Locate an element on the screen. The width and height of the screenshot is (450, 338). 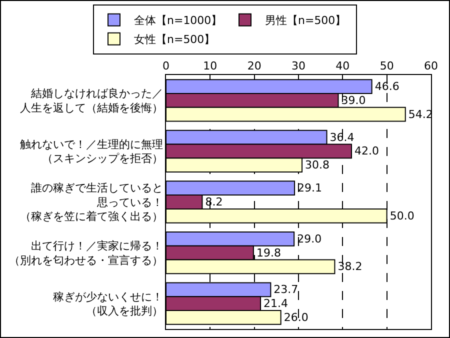
x-tick-label: 10 is located at coordinates (210, 66).